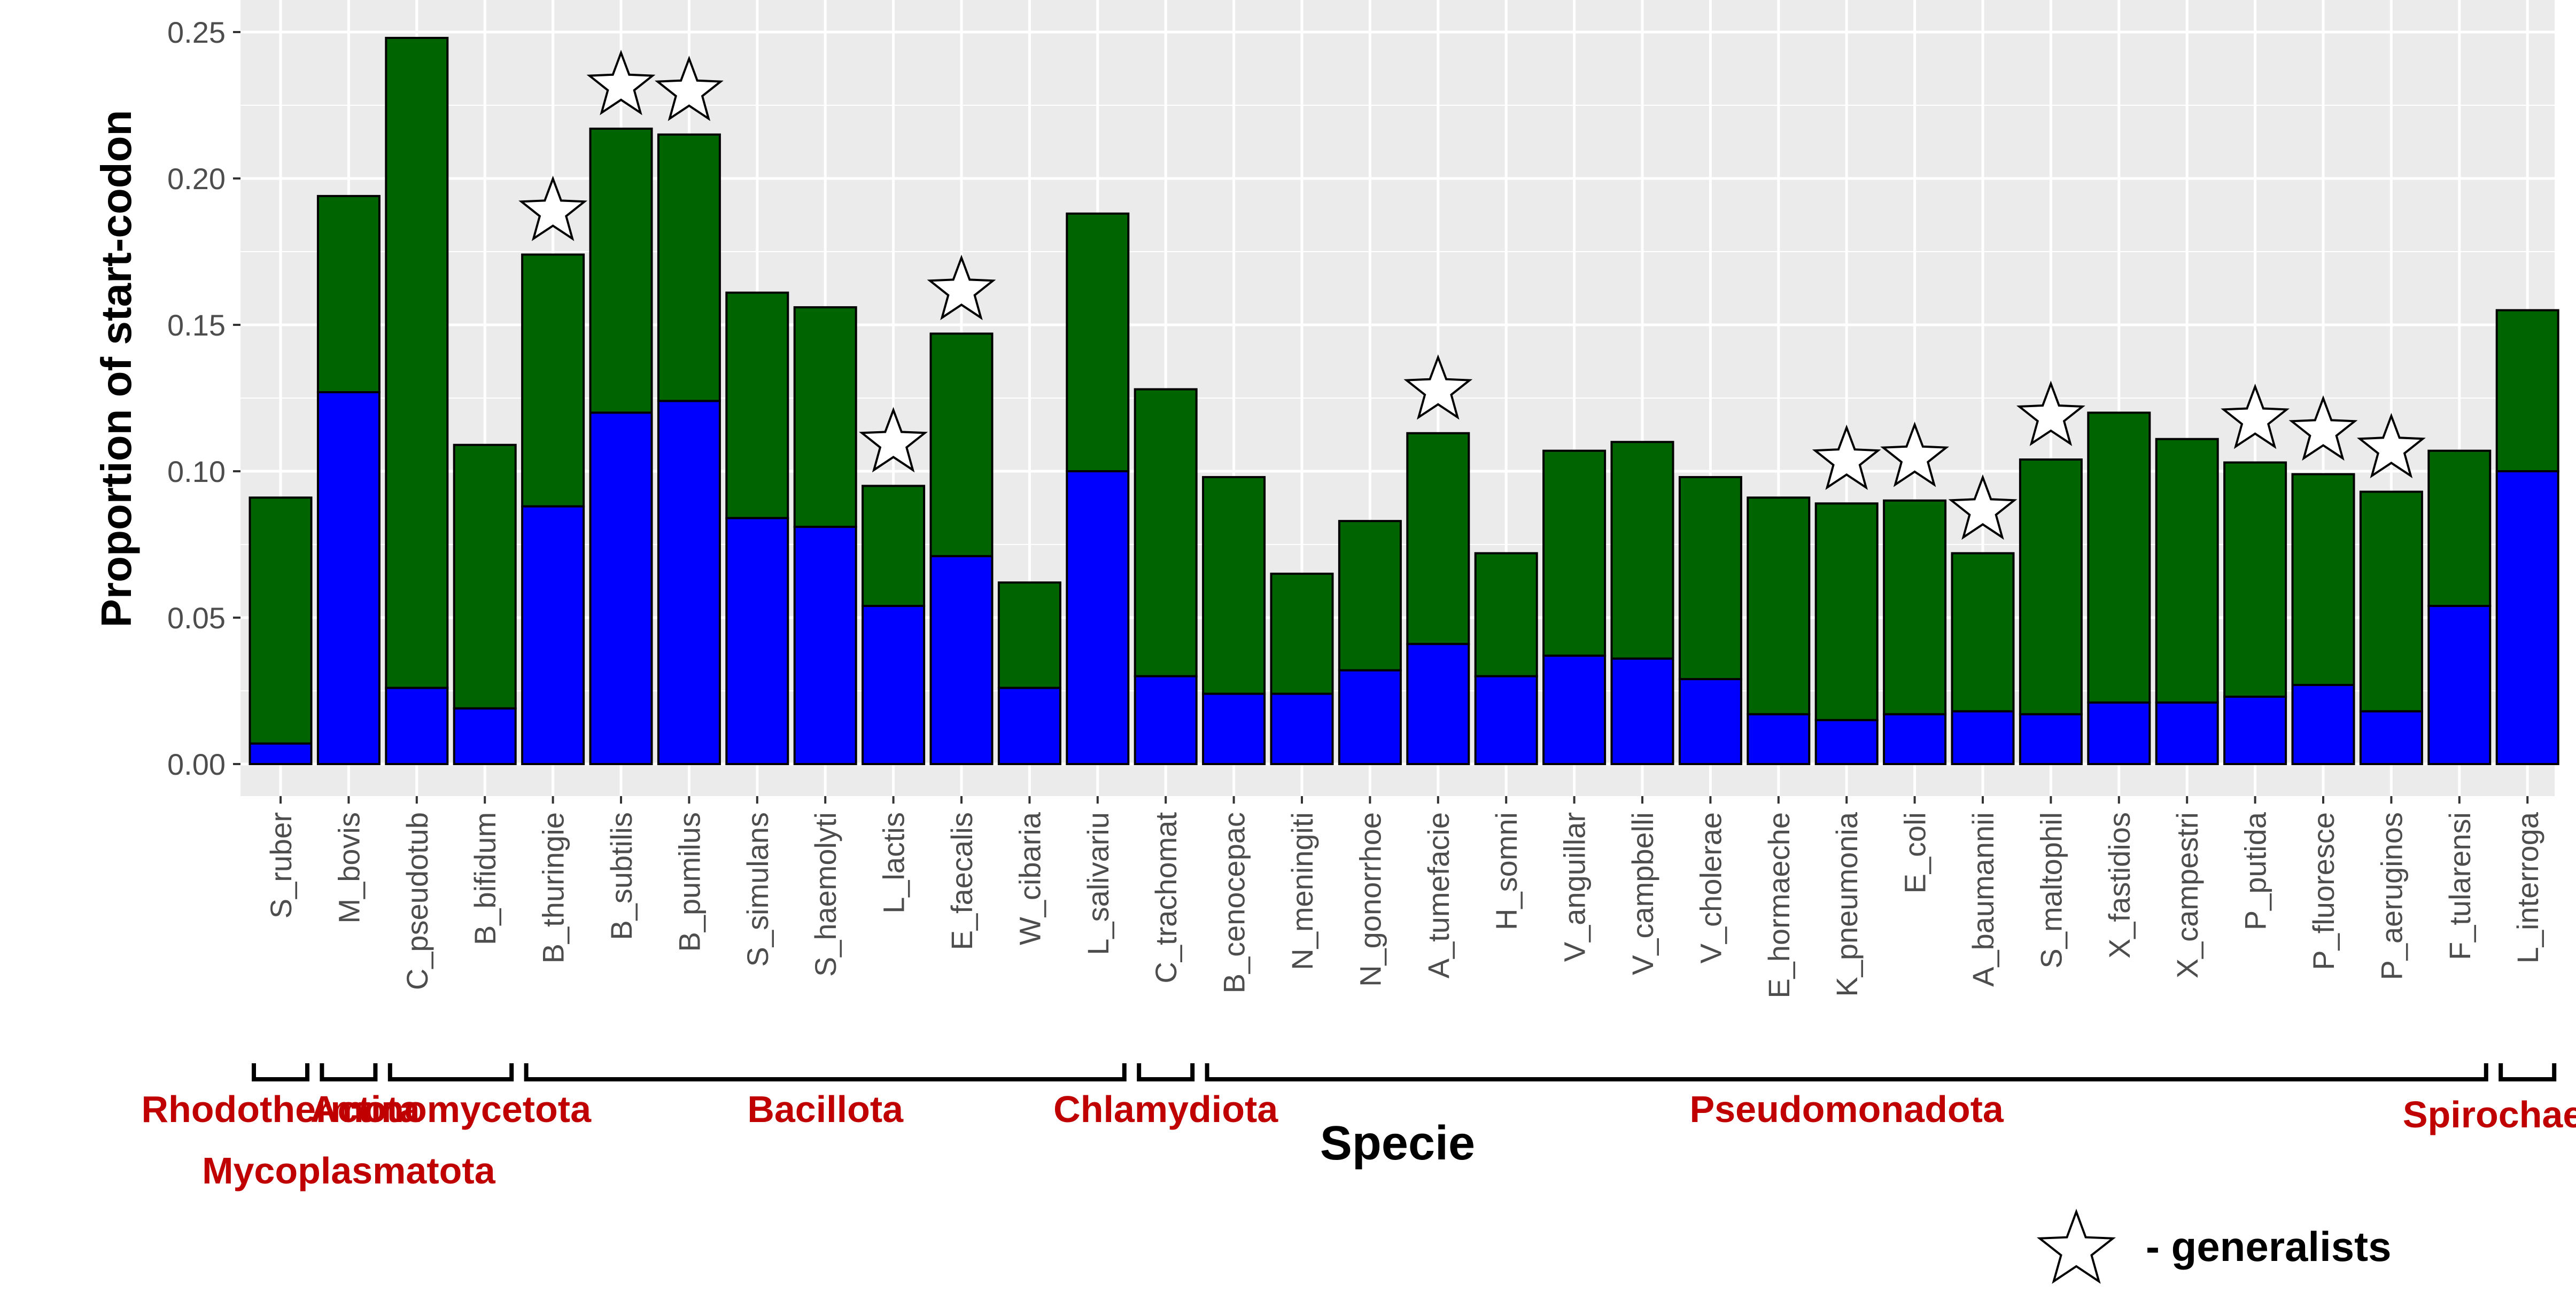  Describe the element at coordinates (281, 865) in the screenshot. I see `x-tick-label: S_ruber` at that location.